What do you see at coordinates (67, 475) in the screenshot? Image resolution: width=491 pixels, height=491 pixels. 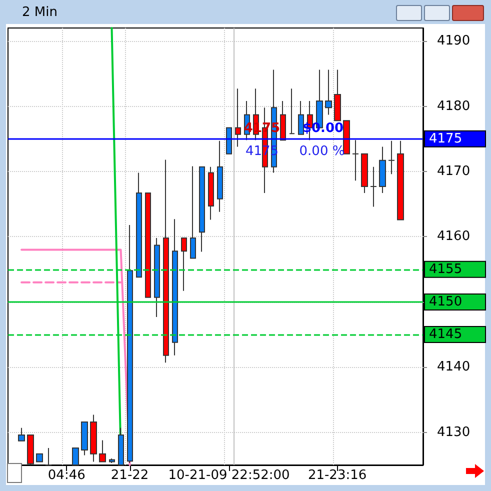 I see `x-tick-label: 04:46` at bounding box center [67, 475].